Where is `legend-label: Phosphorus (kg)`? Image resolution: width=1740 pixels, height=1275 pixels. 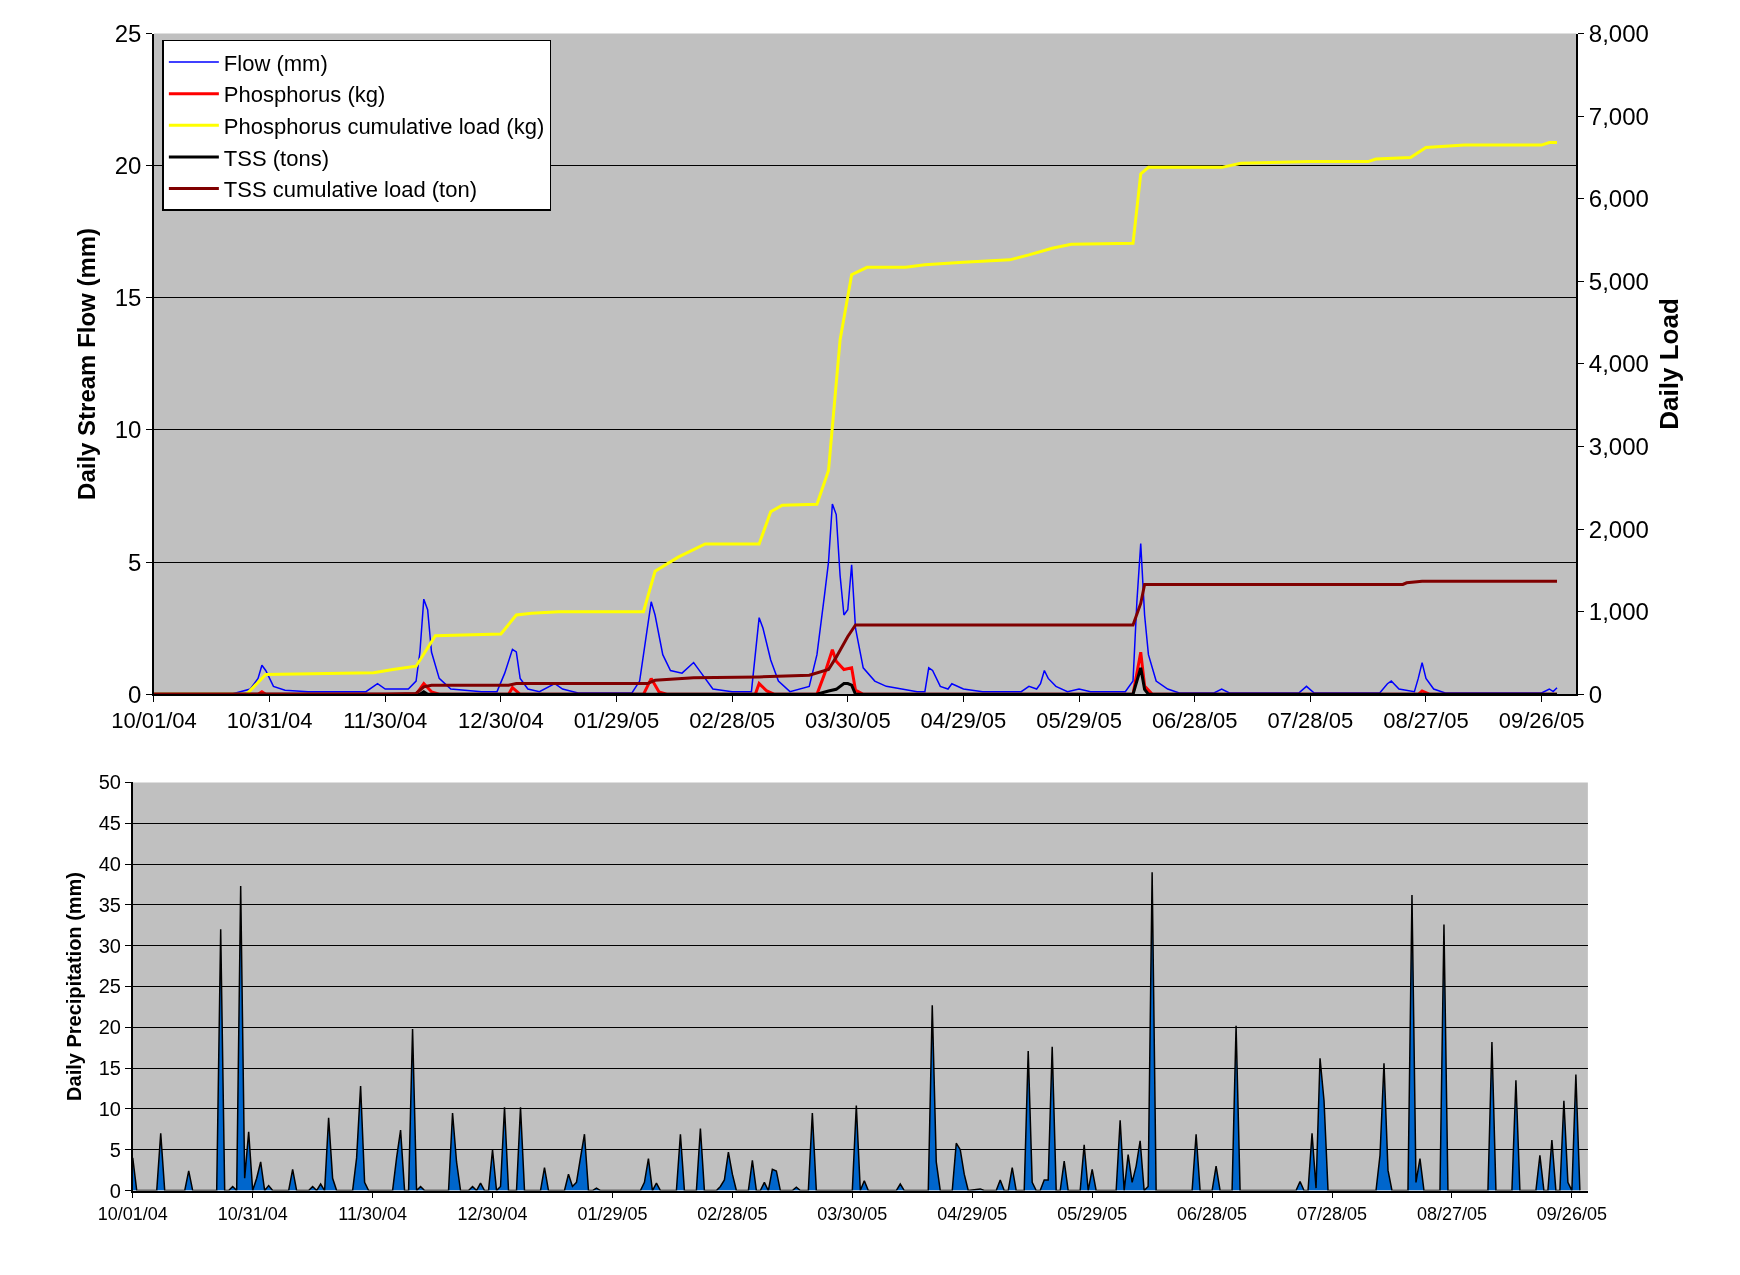 legend-label: Phosphorus (kg) is located at coordinates (304, 95).